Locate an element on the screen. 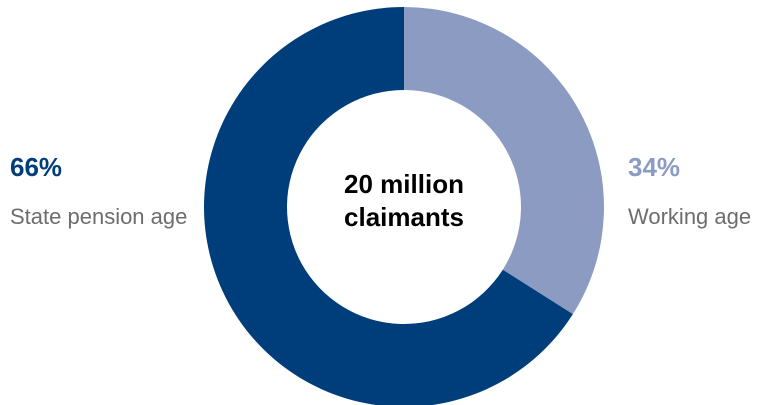  center-label: 20 million claimants is located at coordinates (404, 201).